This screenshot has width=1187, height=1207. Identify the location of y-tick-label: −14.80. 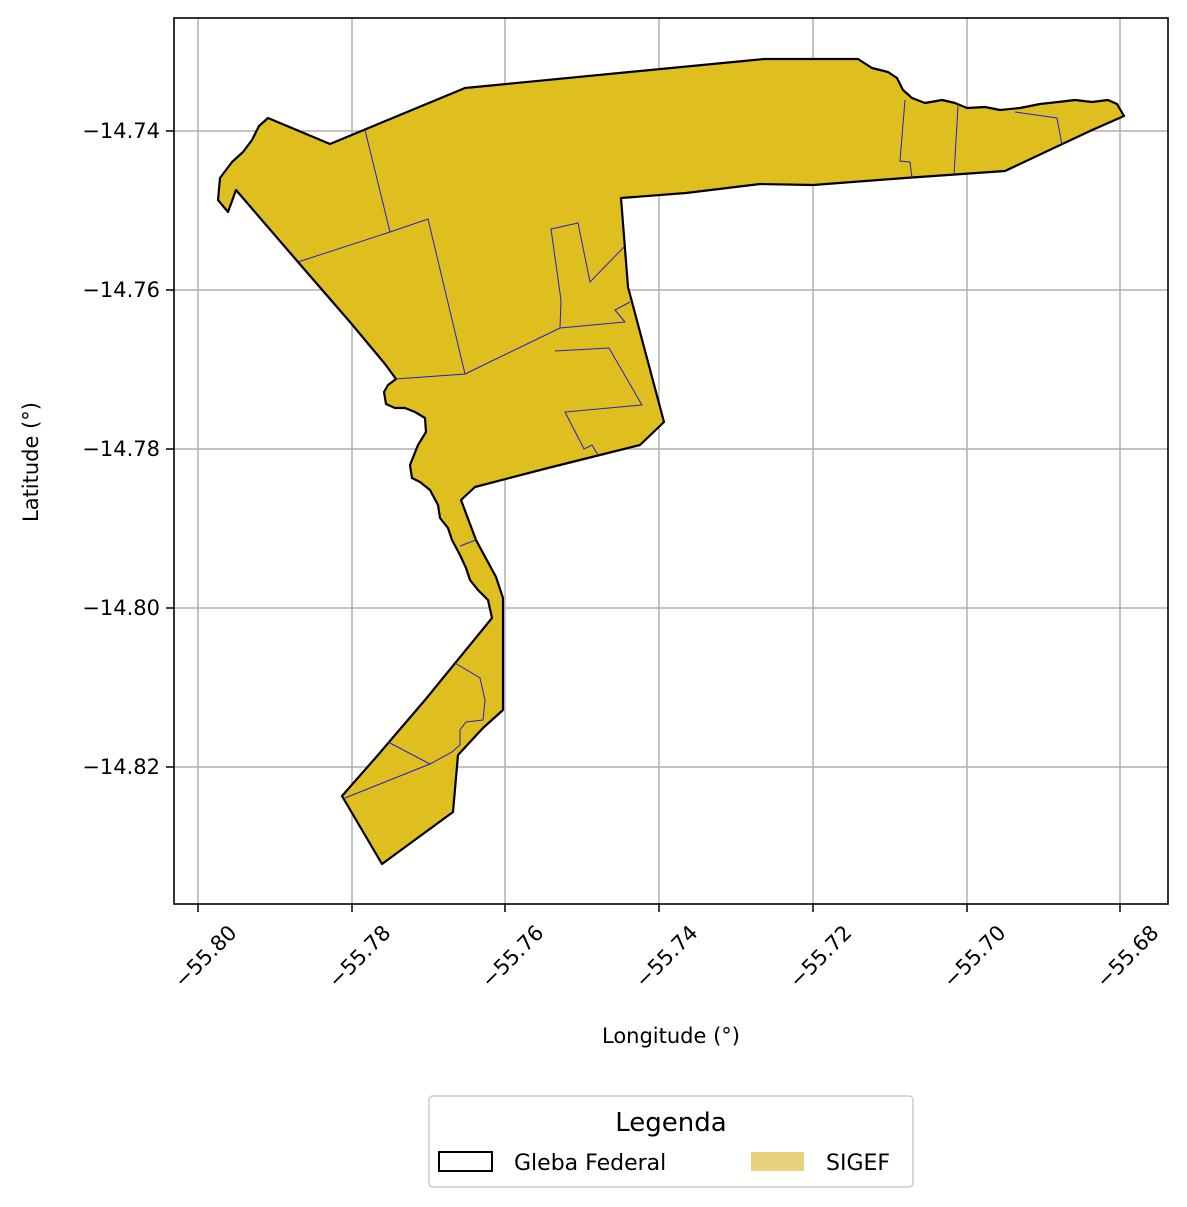
(121, 608).